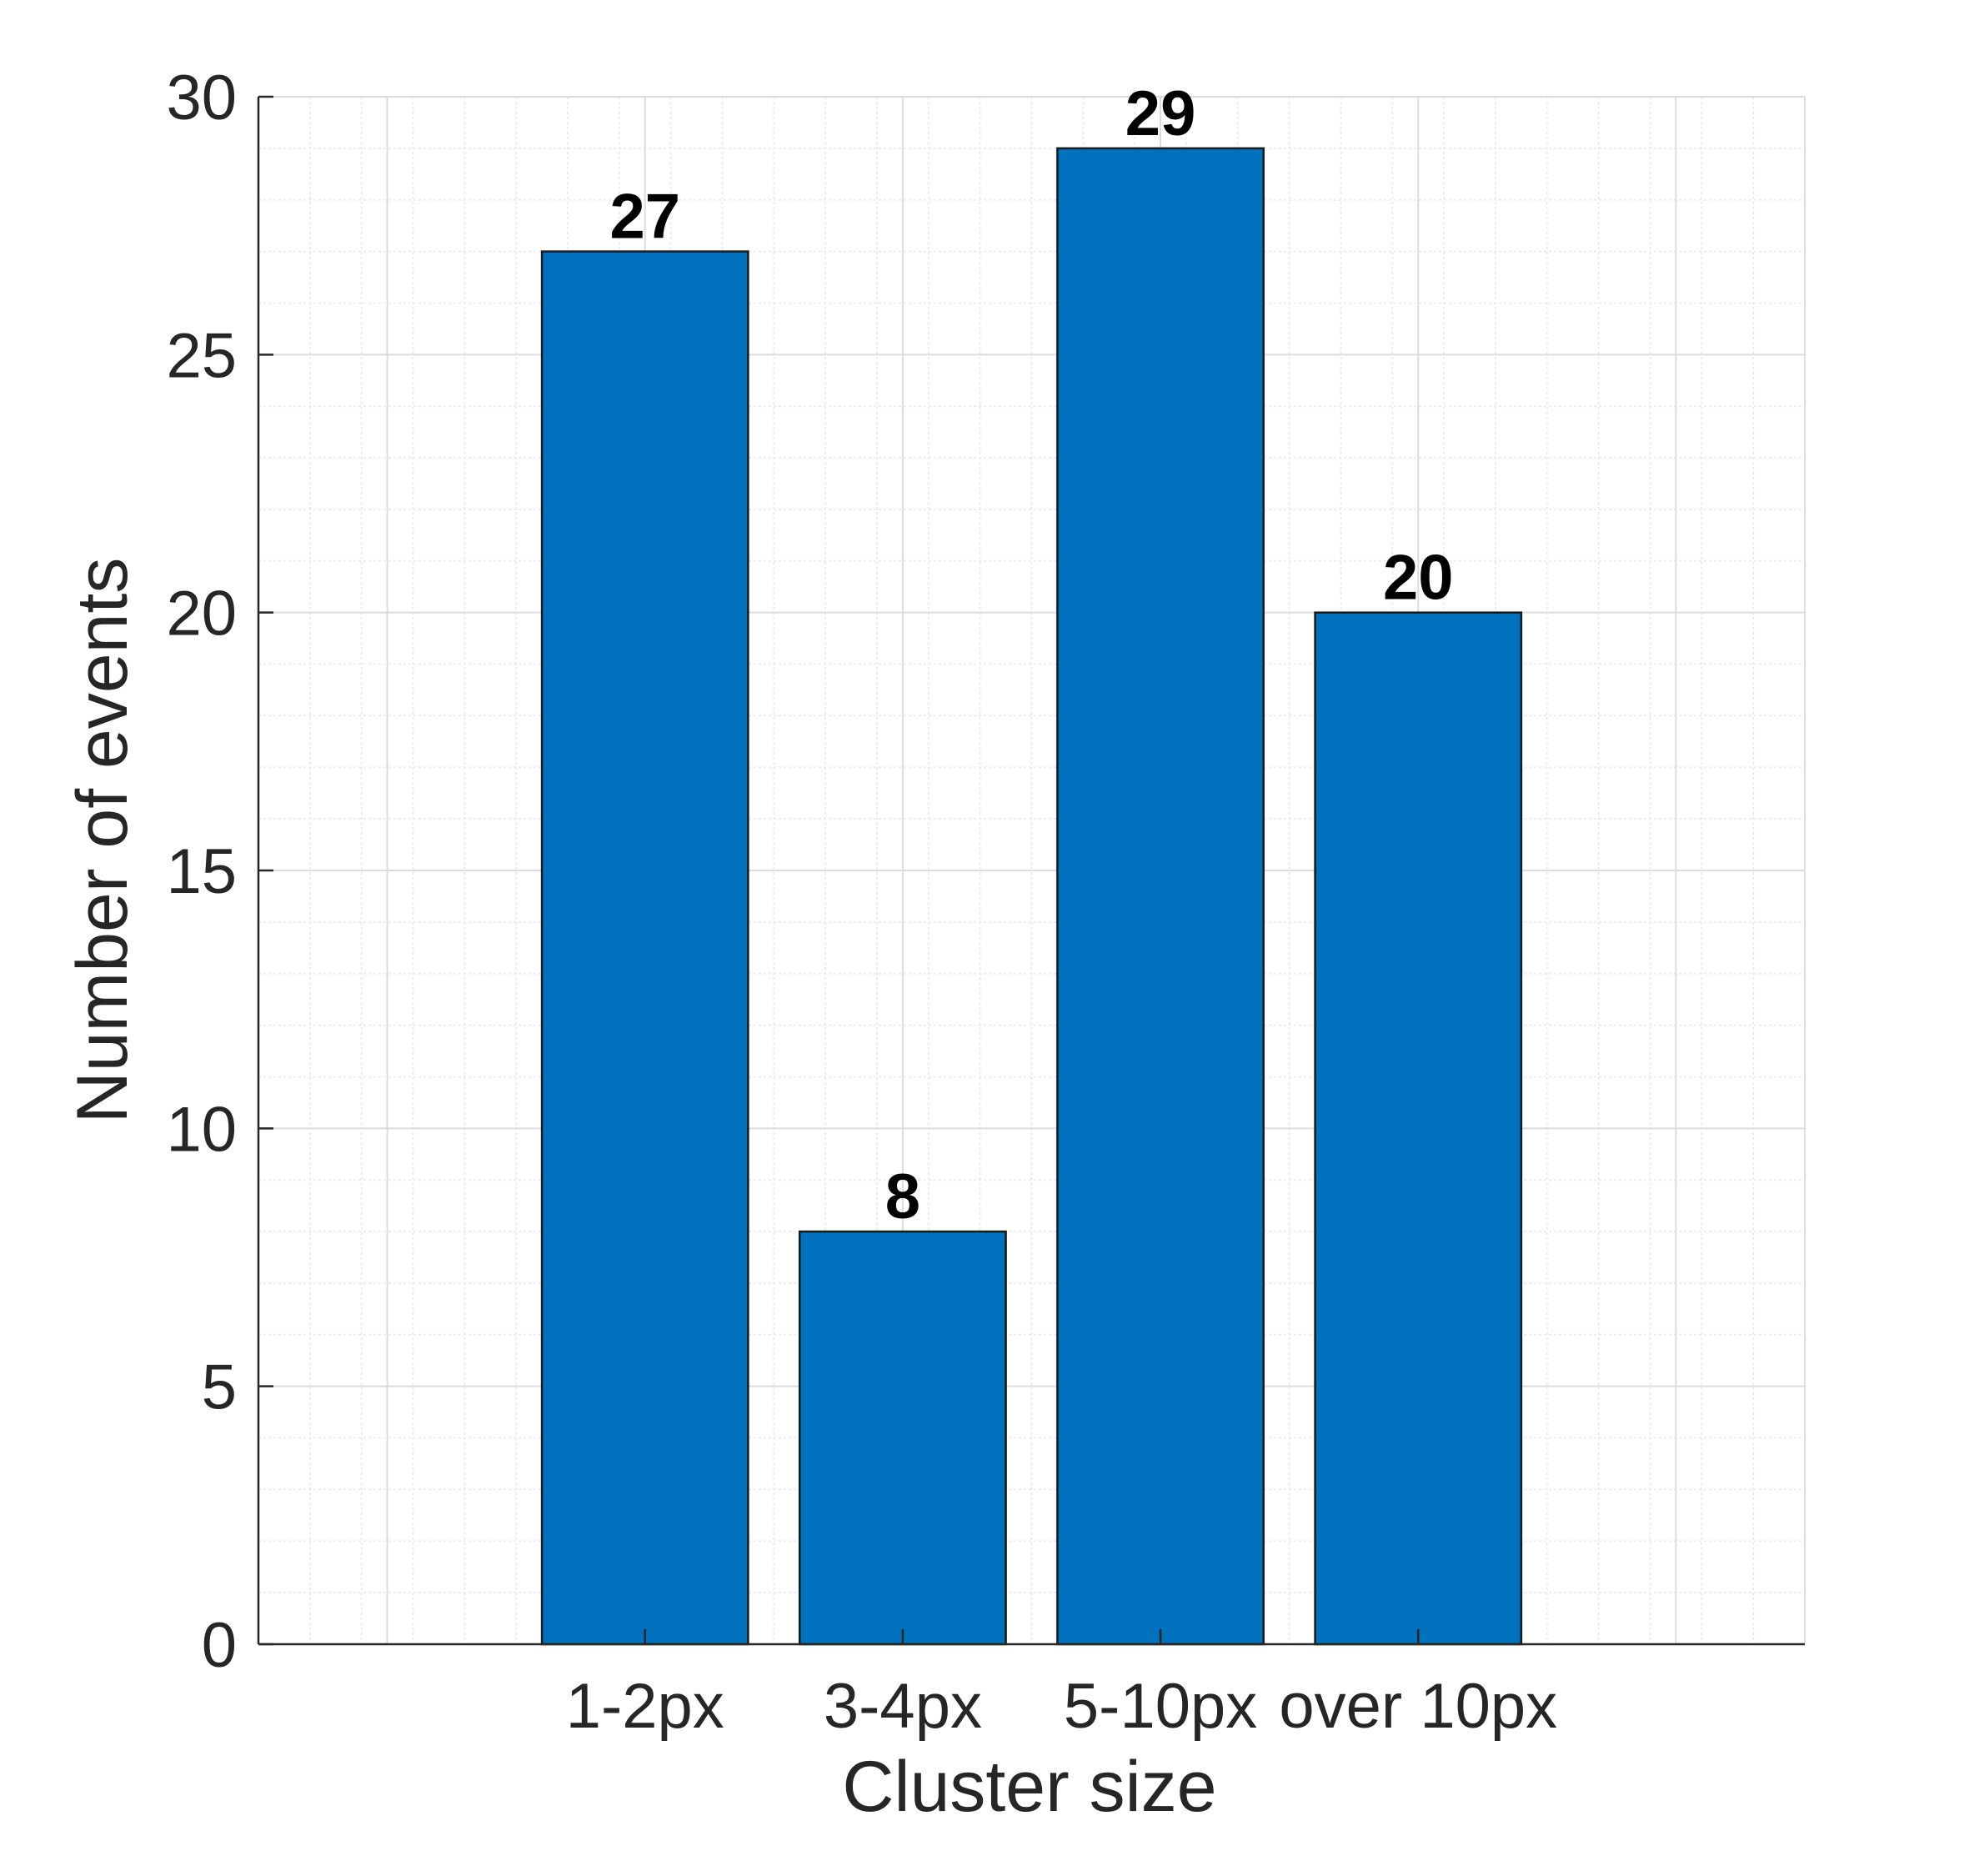 The width and height of the screenshot is (1969, 1876). I want to click on x-axis-title: Cluster size, so click(1029, 1787).